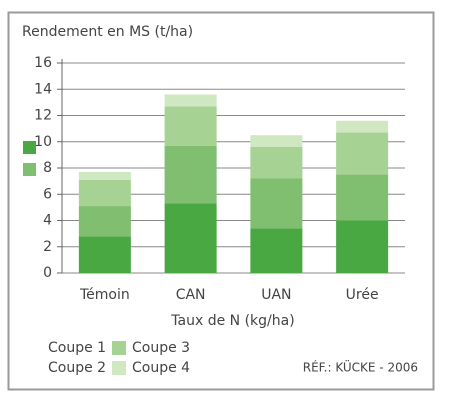  Describe the element at coordinates (43, 116) in the screenshot. I see `y-tick-label: 12` at that location.